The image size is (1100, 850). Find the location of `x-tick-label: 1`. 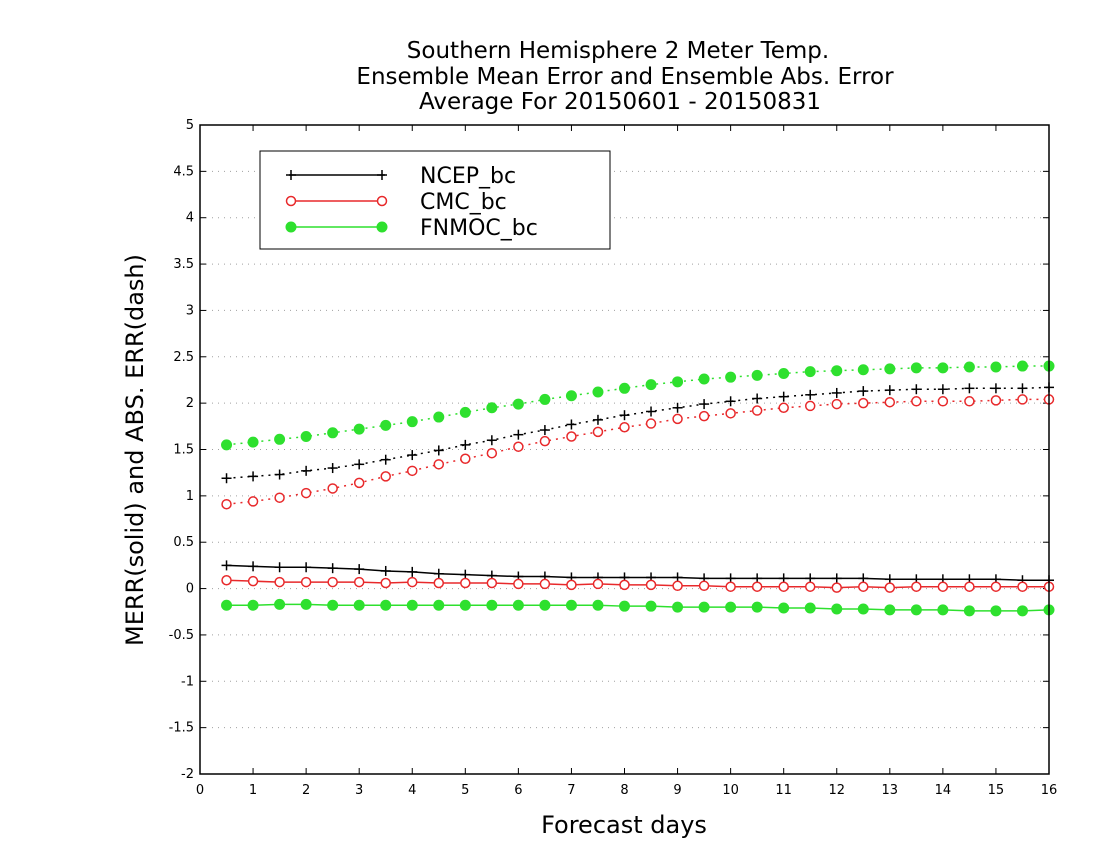

x-tick-label: 1 is located at coordinates (253, 790).